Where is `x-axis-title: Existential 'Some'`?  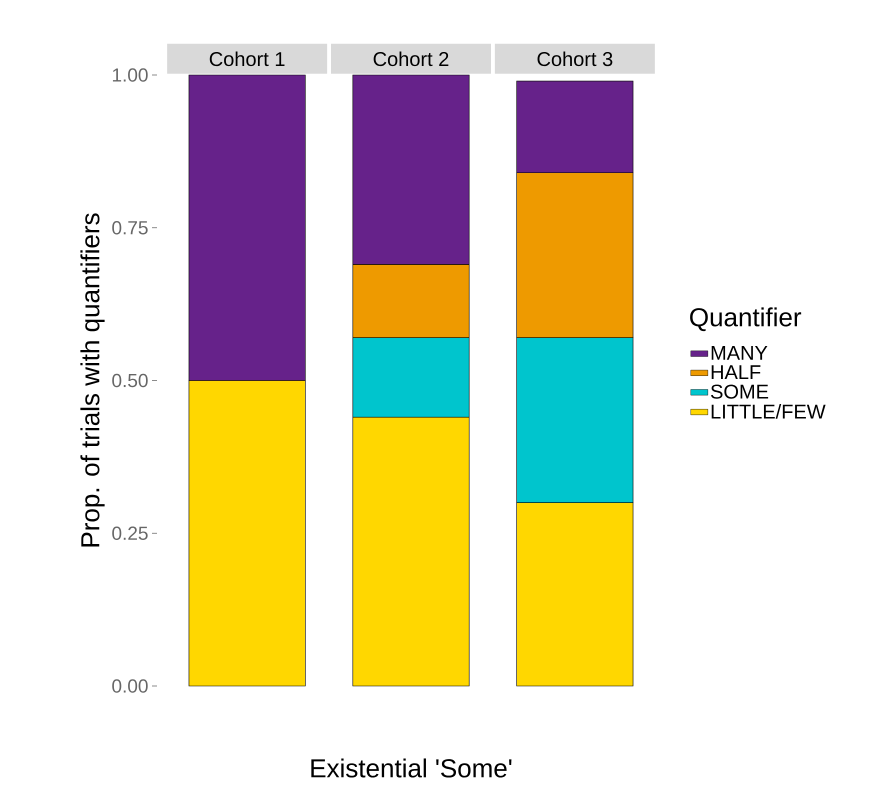
x-axis-title: Existential 'Some' is located at coordinates (411, 768).